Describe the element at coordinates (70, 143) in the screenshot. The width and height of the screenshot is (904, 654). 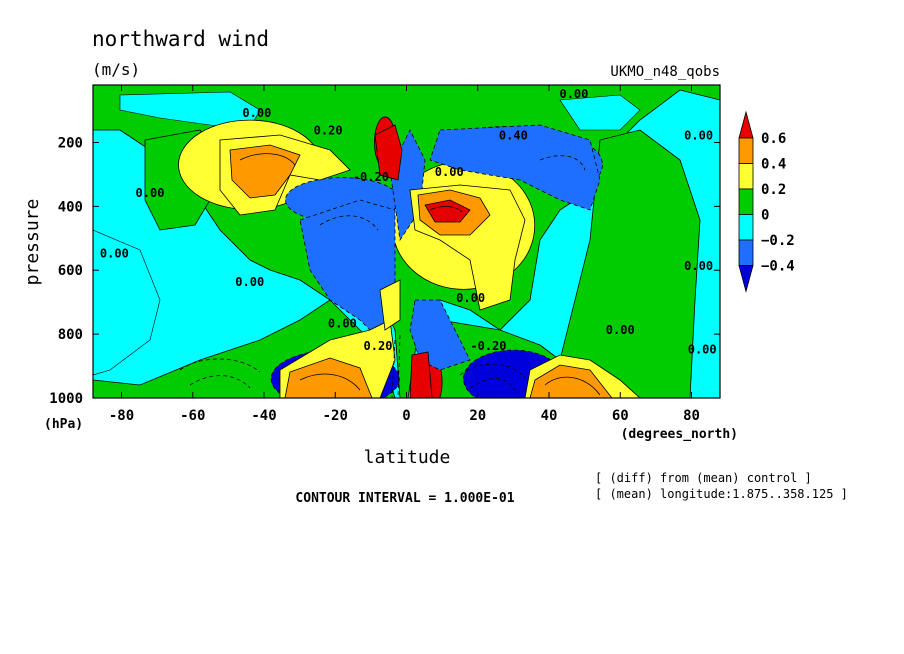
I see `y-tick-label: 200` at that location.